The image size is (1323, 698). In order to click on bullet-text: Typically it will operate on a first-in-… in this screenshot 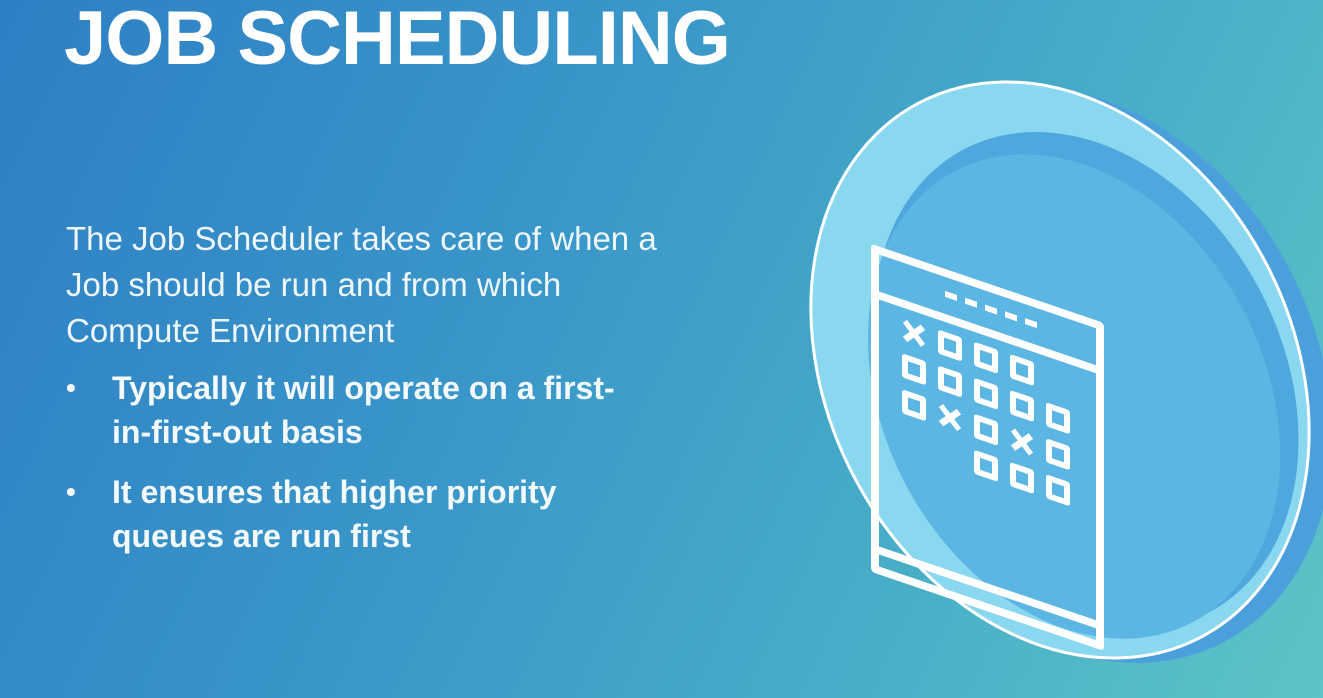, I will do `click(363, 410)`.